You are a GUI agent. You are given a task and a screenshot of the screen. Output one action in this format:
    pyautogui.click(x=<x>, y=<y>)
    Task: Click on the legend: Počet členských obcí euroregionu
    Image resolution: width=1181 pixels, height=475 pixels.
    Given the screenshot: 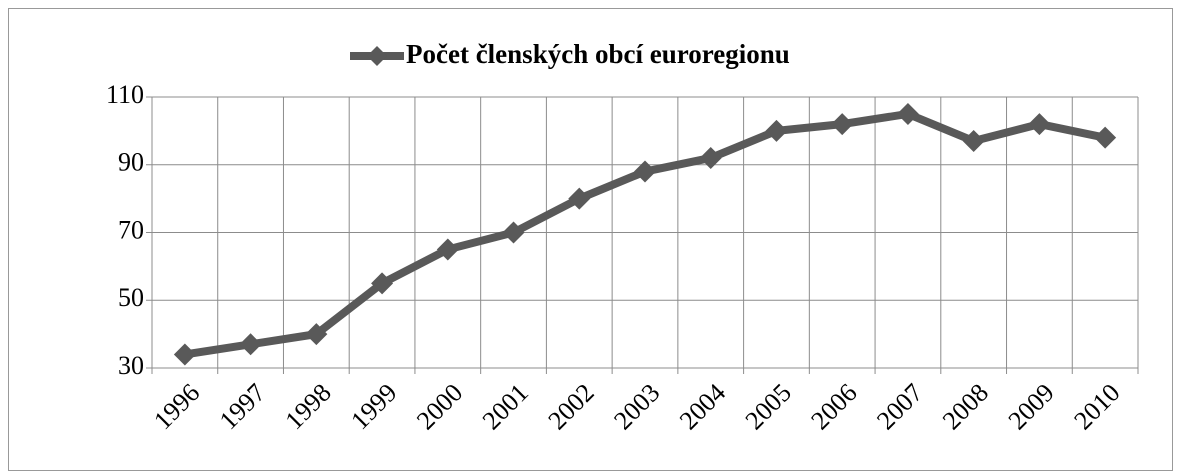 What is the action you would take?
    pyautogui.click(x=570, y=54)
    